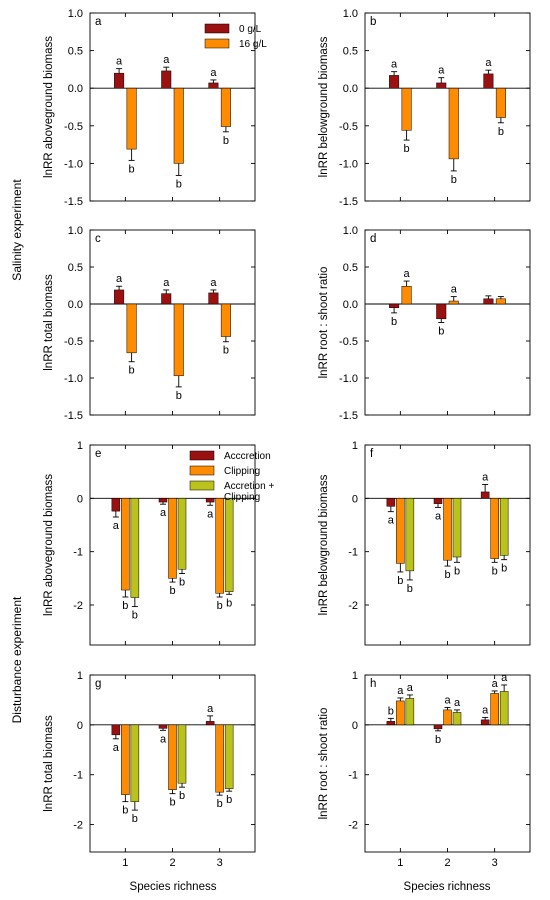 This screenshot has height=900, width=550. I want to click on legend: 0 g/L 16 g/L, so click(235, 36).